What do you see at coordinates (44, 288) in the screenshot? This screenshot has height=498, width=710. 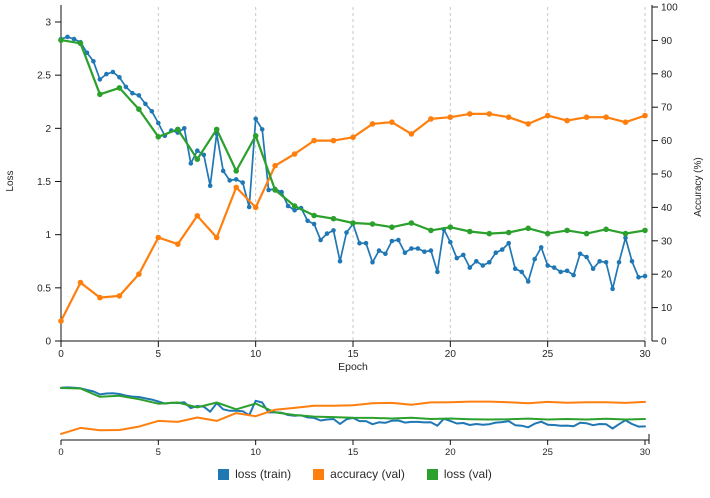 I see `svg-text: 0.5` at bounding box center [44, 288].